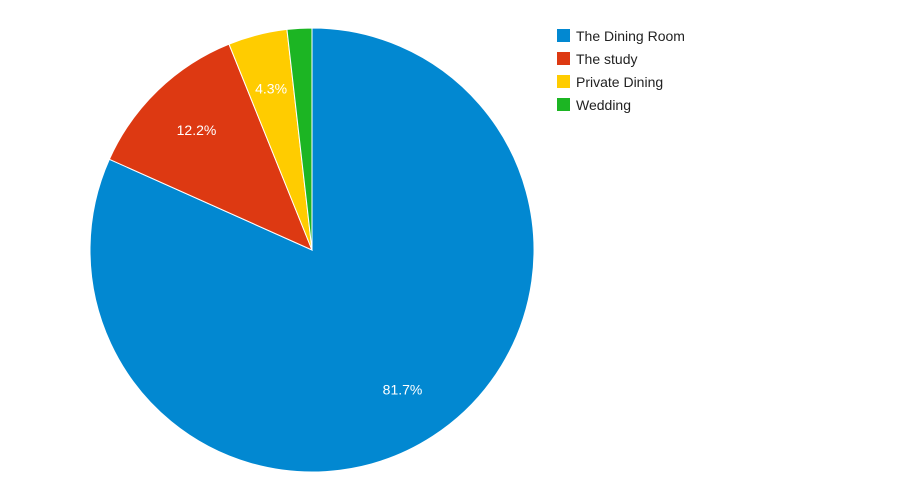 The width and height of the screenshot is (899, 500). I want to click on pie-slice-wedding, so click(299, 139).